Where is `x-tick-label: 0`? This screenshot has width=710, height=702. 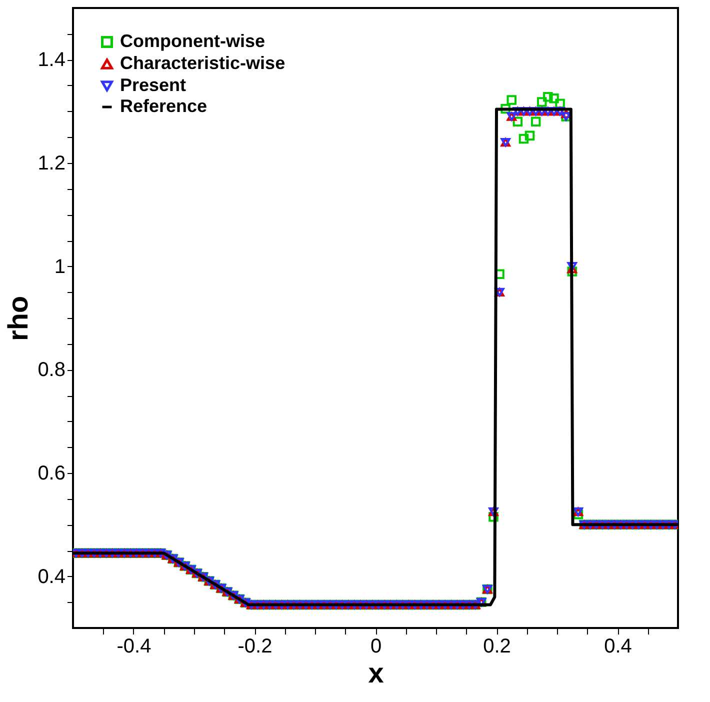 x-tick-label: 0 is located at coordinates (376, 647).